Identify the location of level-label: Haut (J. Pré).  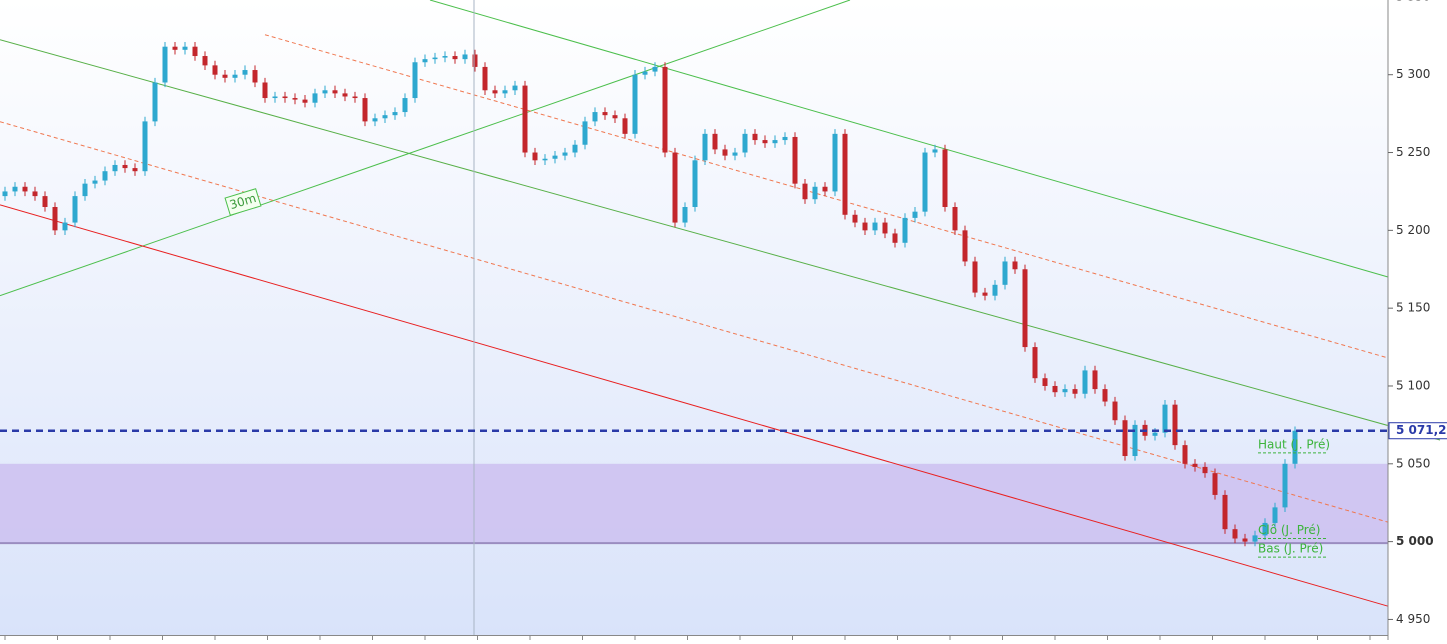
(1294, 444).